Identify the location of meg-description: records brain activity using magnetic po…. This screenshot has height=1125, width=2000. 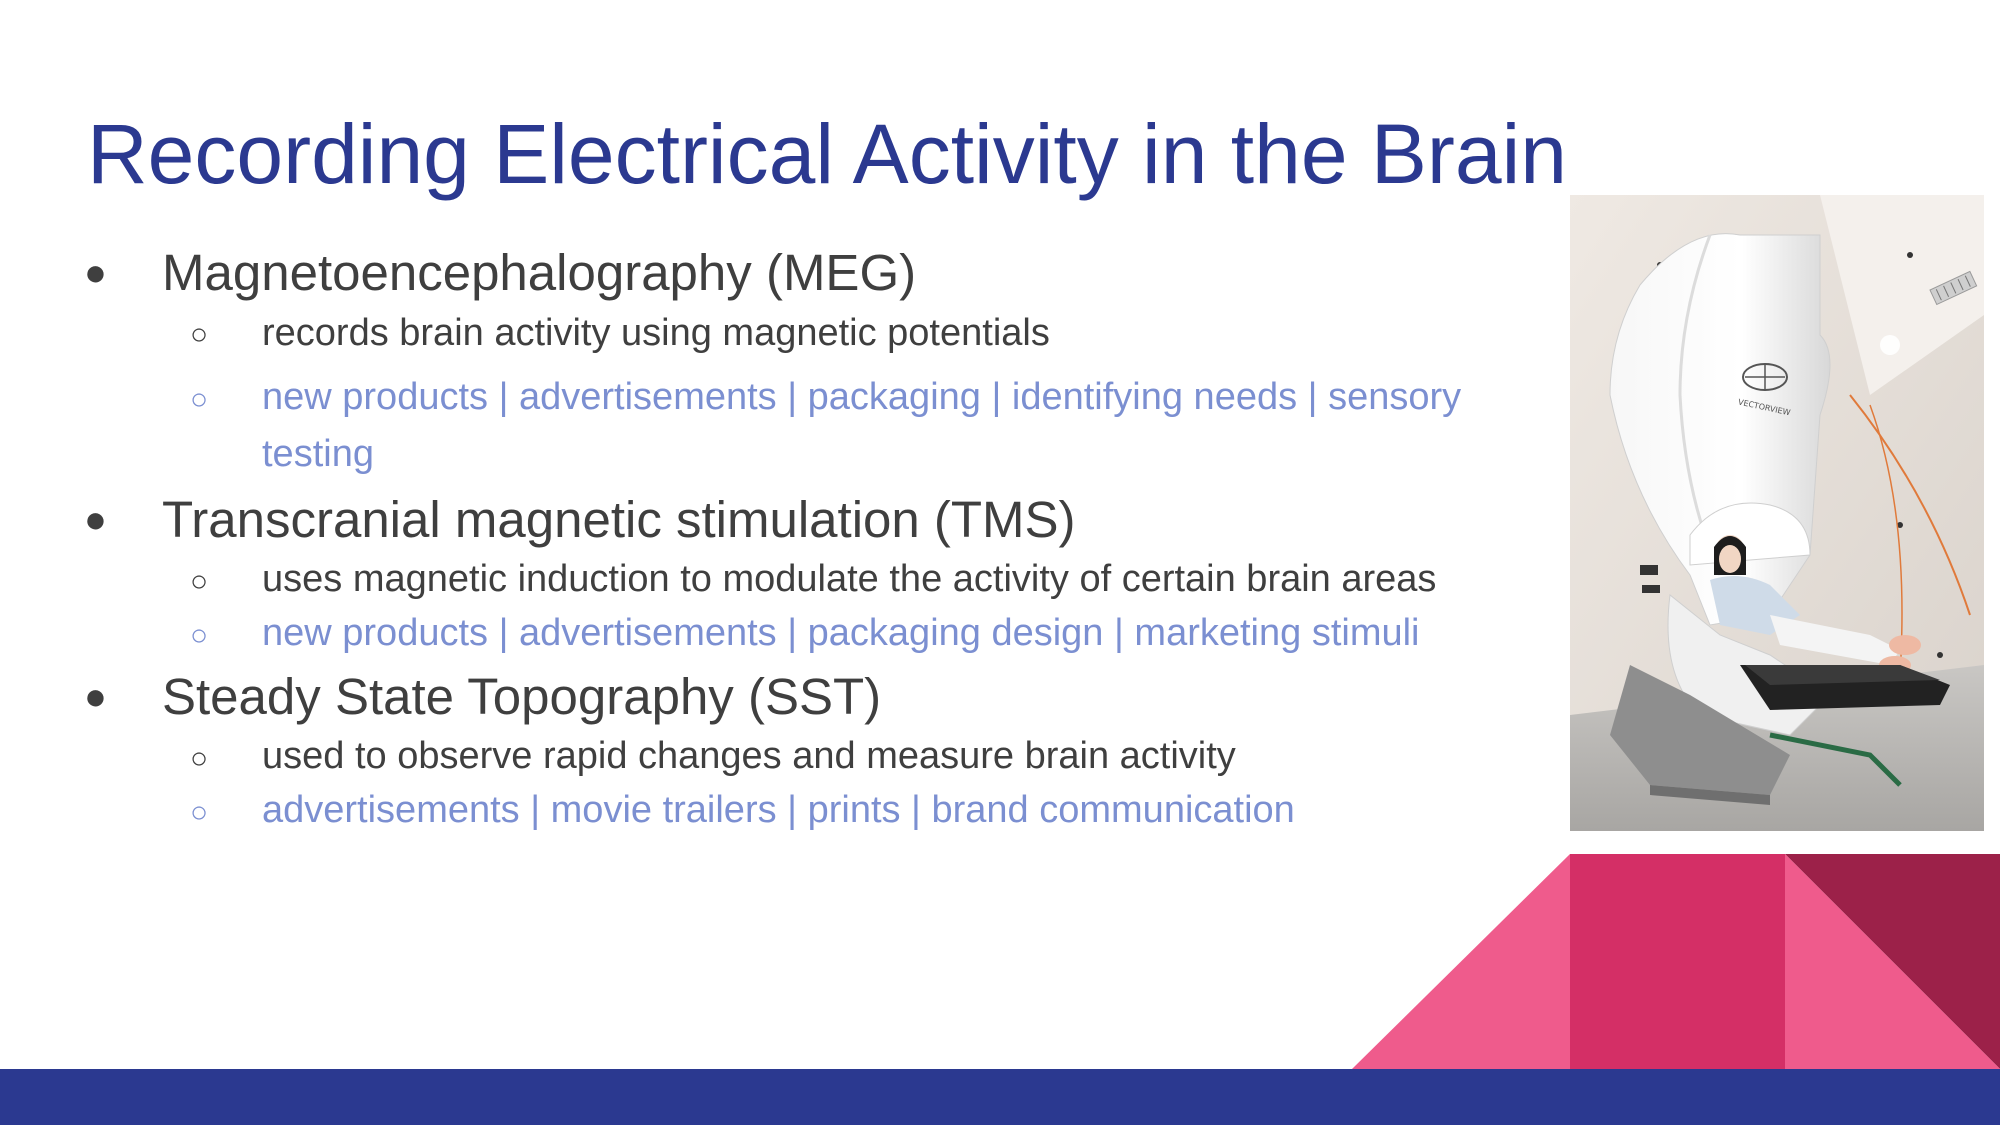
(656, 333).